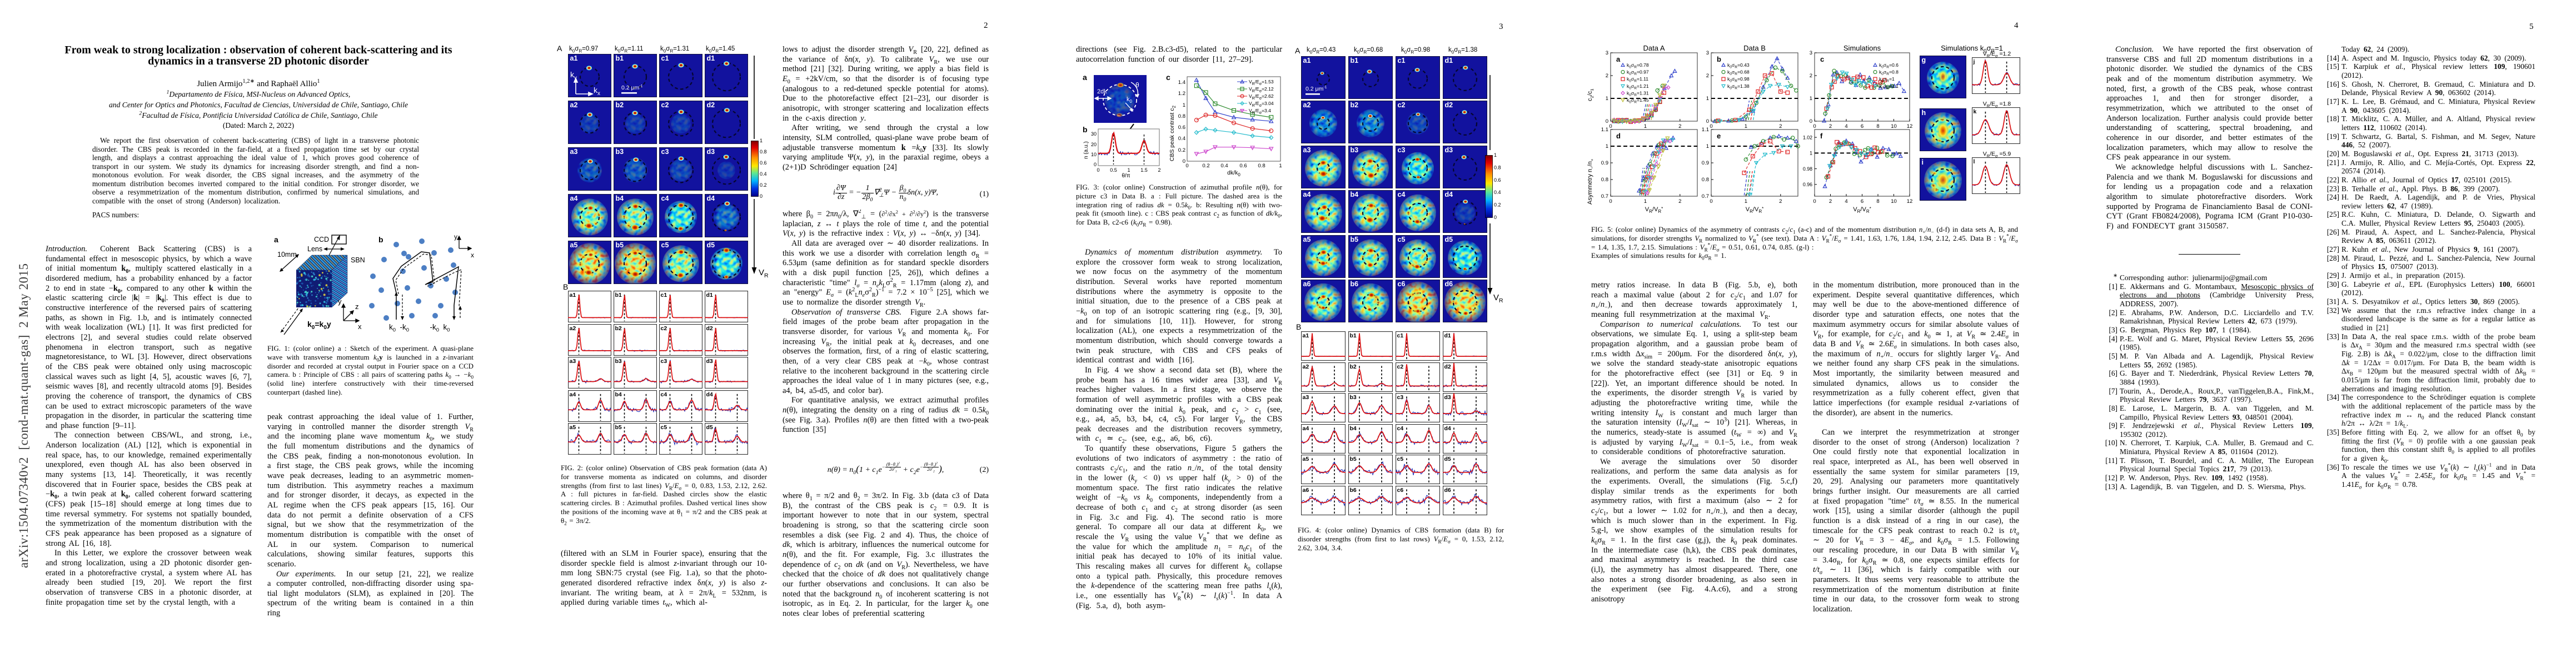 This screenshot has width=2576, height=667. What do you see at coordinates (1137, 85) in the screenshot?
I see `svg-text: θ` at bounding box center [1137, 85].